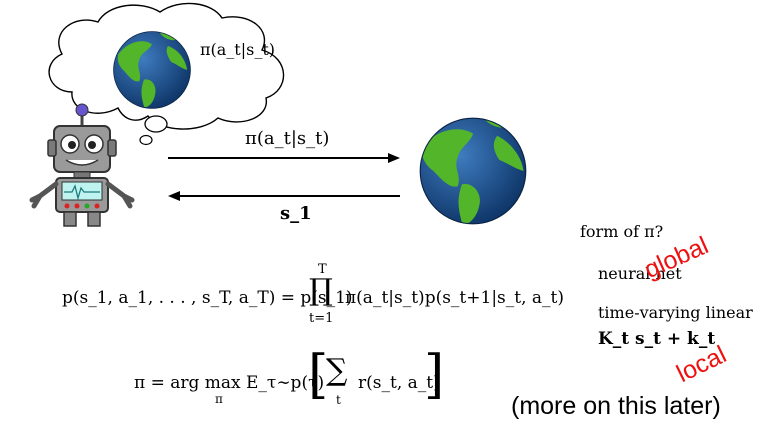 The image size is (780, 427). What do you see at coordinates (455, 298) in the screenshot?
I see `trajectory-distribution-rhs: π(a_t|s_t)p(s_t+1|s_t, a_t)` at bounding box center [455, 298].